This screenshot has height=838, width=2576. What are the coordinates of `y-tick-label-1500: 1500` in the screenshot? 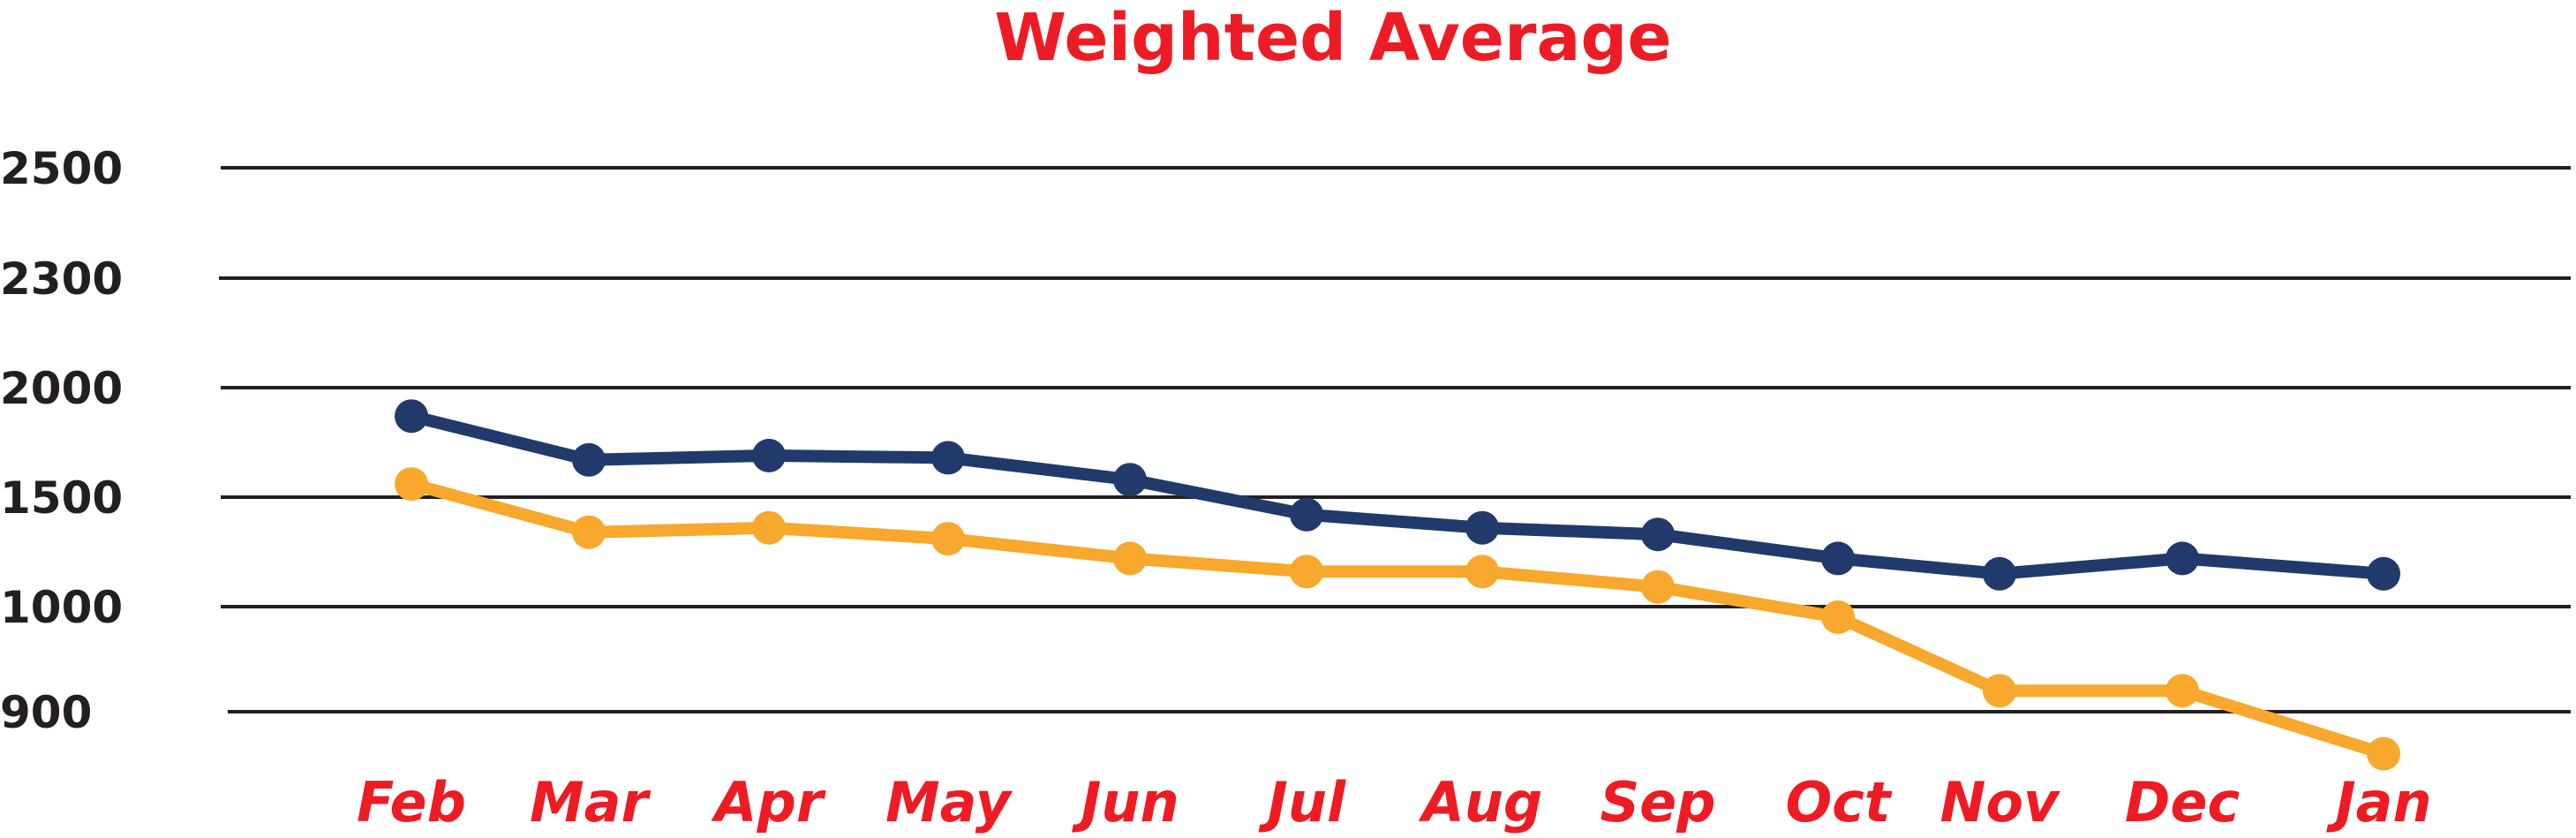 It's located at (62, 498).